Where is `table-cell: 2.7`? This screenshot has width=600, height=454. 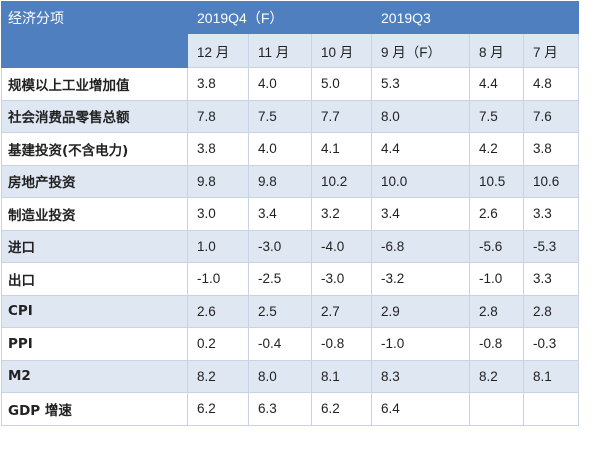
table-cell: 2.7 is located at coordinates (341, 311).